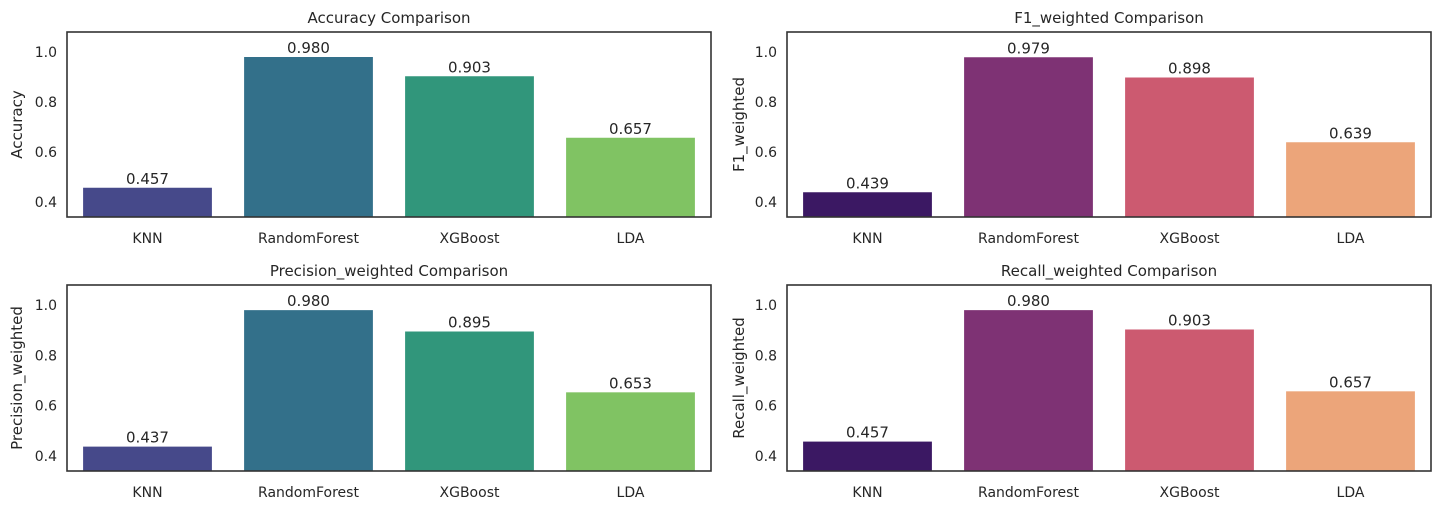  What do you see at coordinates (1350, 133) in the screenshot?
I see `bar-value-label: 0.639` at bounding box center [1350, 133].